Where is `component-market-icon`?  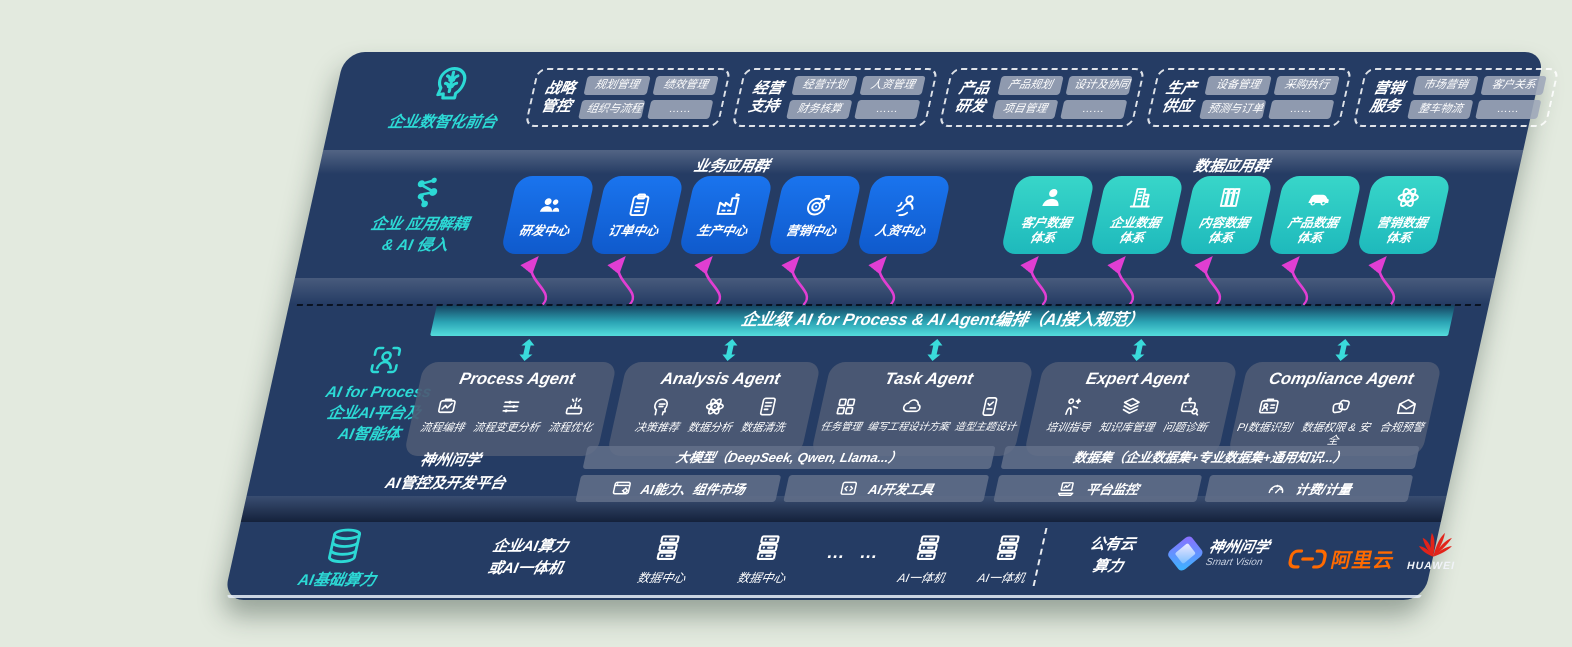 component-market-icon is located at coordinates (622, 488).